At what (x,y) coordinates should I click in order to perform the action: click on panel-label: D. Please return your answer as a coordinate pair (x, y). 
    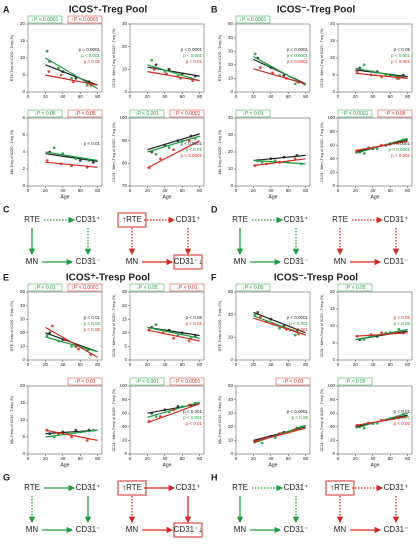
    Looking at the image, I should click on (214, 209).